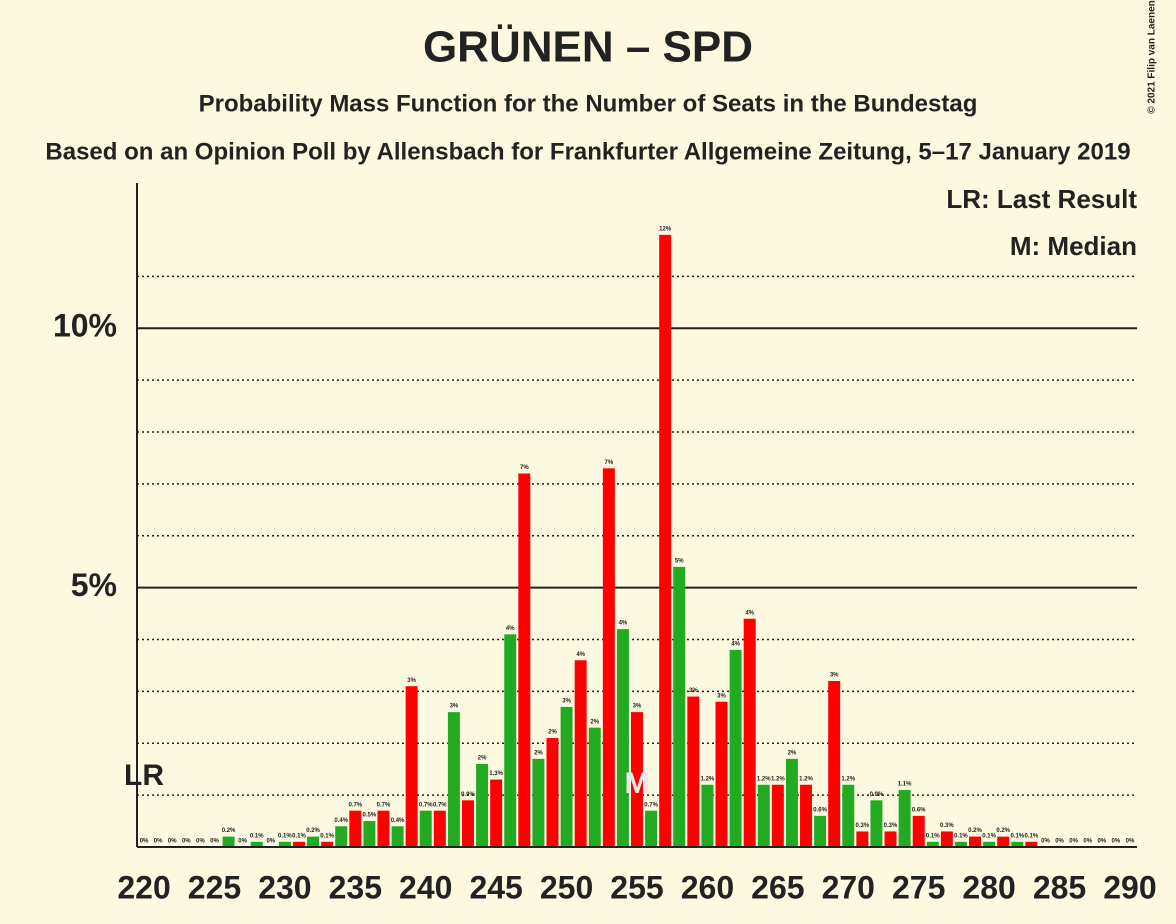 The image size is (1176, 924). I want to click on legend-entry: M: Median, so click(1073, 246).